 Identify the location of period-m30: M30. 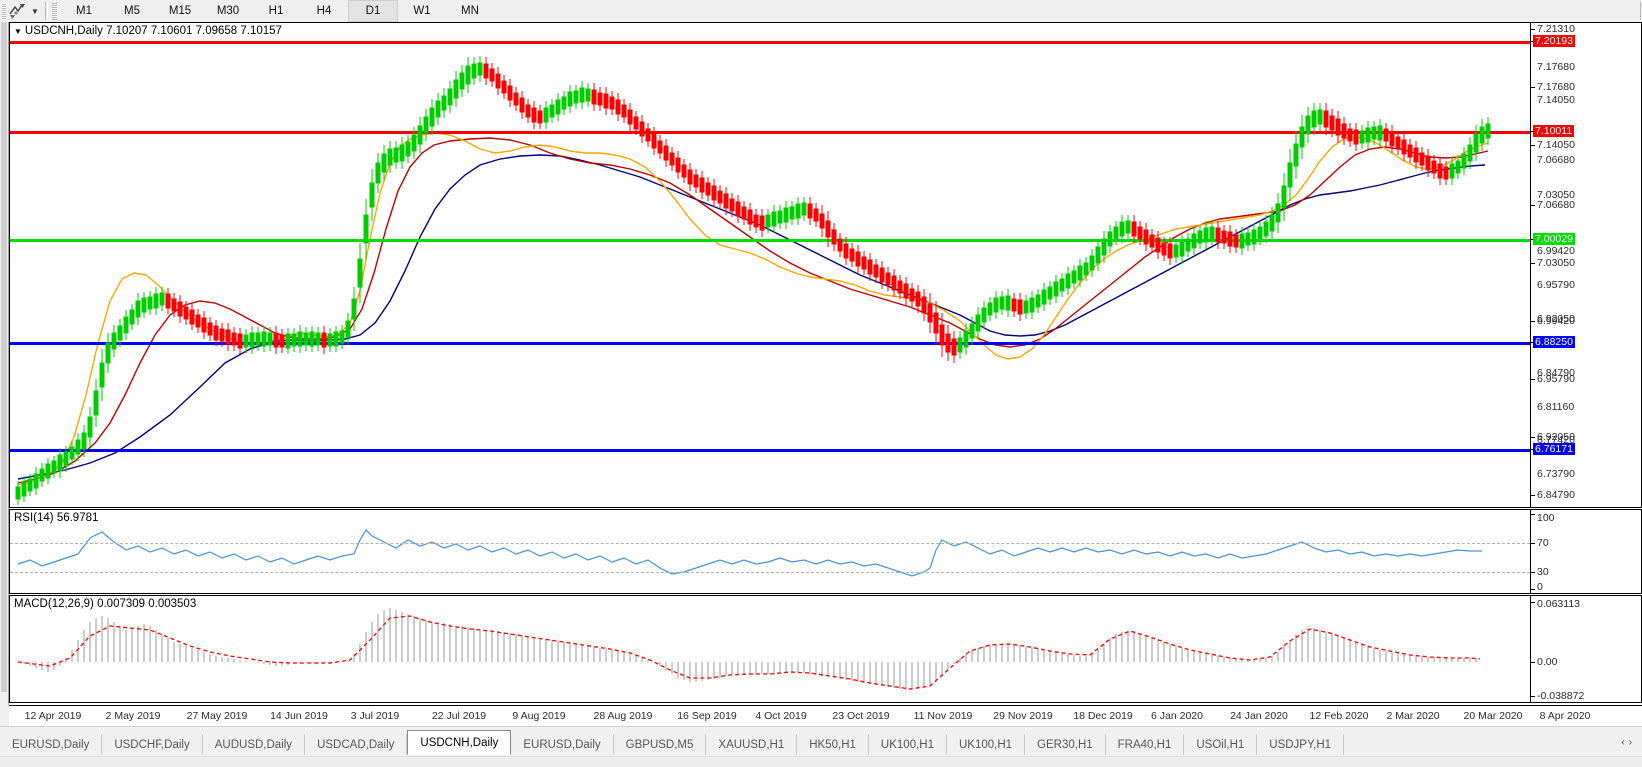
(228, 11).